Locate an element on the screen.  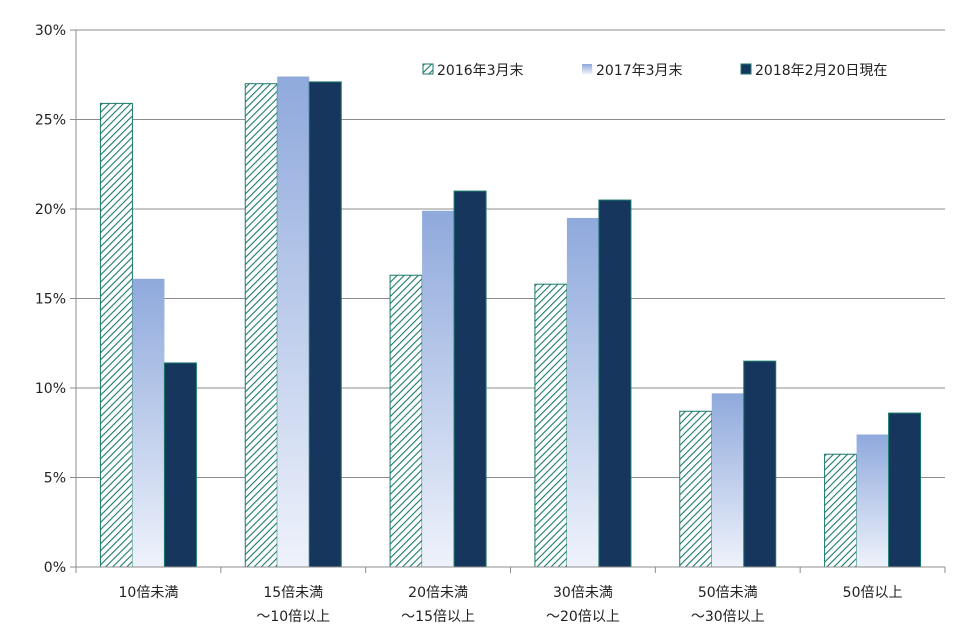
y-tick-label: 5% is located at coordinates (55, 479).